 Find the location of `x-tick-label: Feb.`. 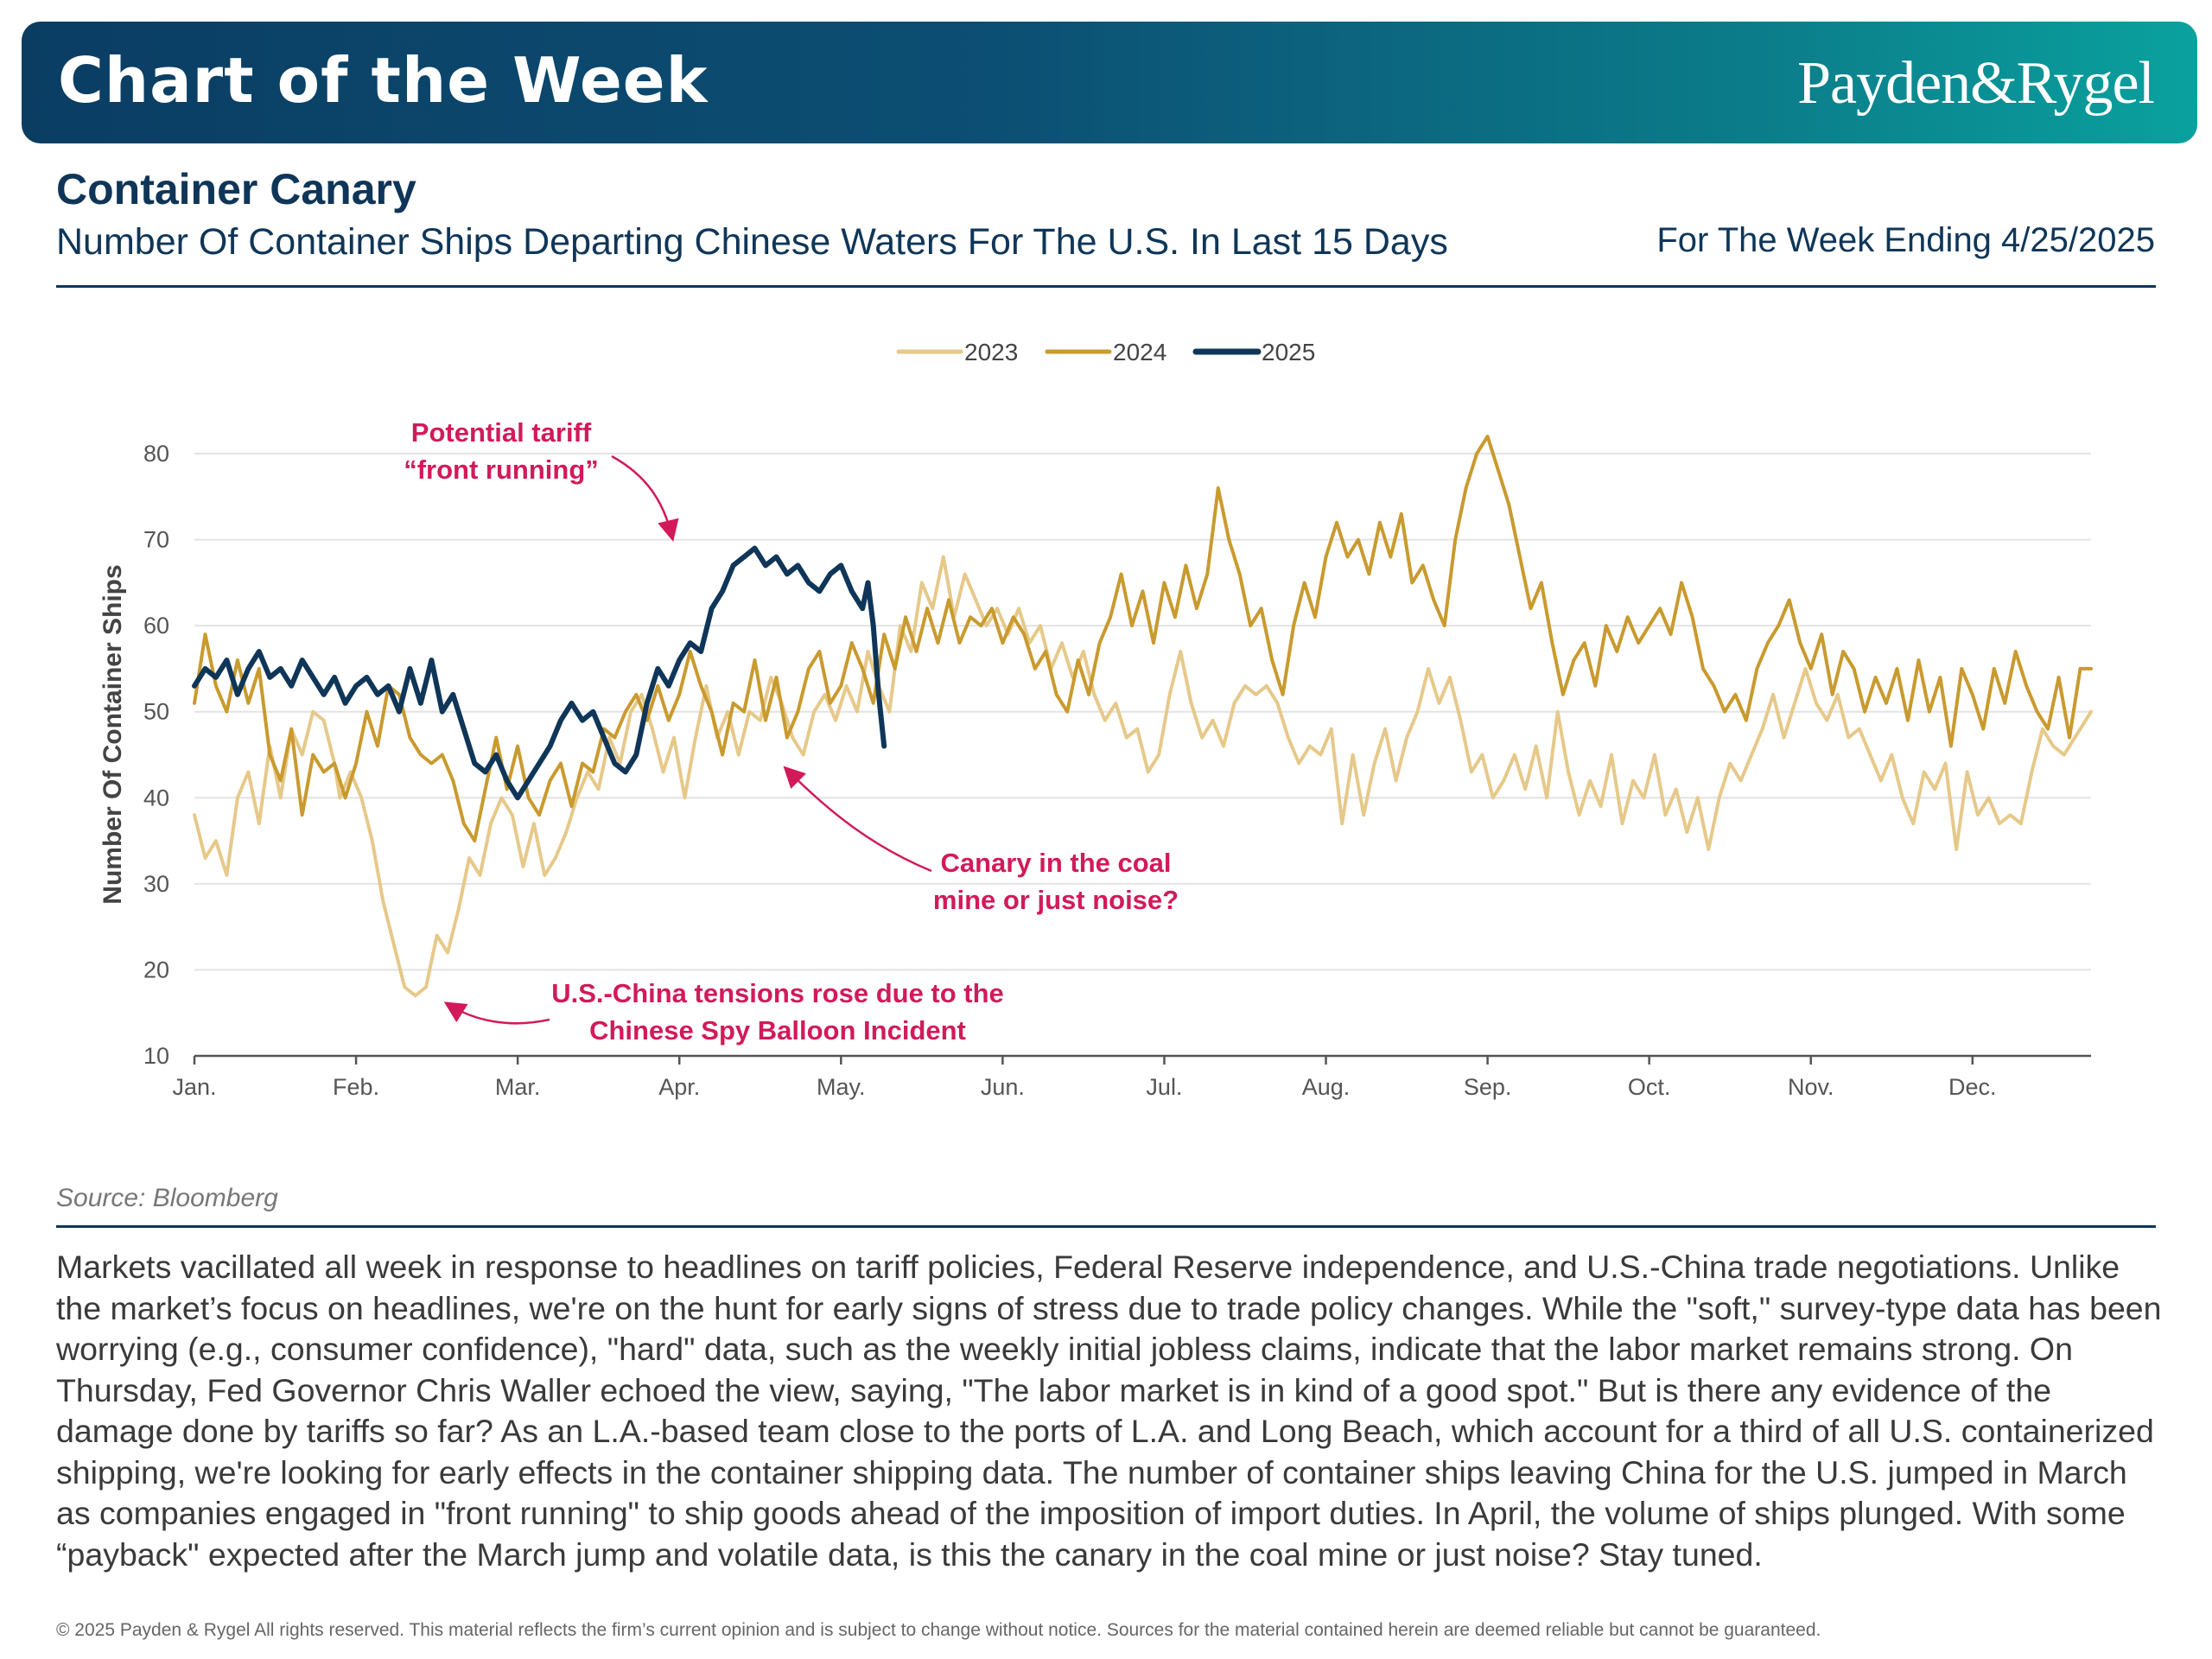

x-tick-label: Feb. is located at coordinates (356, 1087).